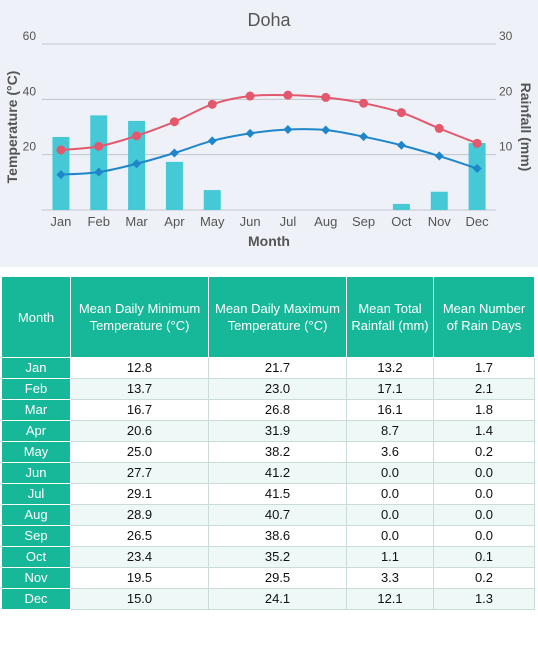  I want to click on x-tick-label: Jan, so click(60, 221).